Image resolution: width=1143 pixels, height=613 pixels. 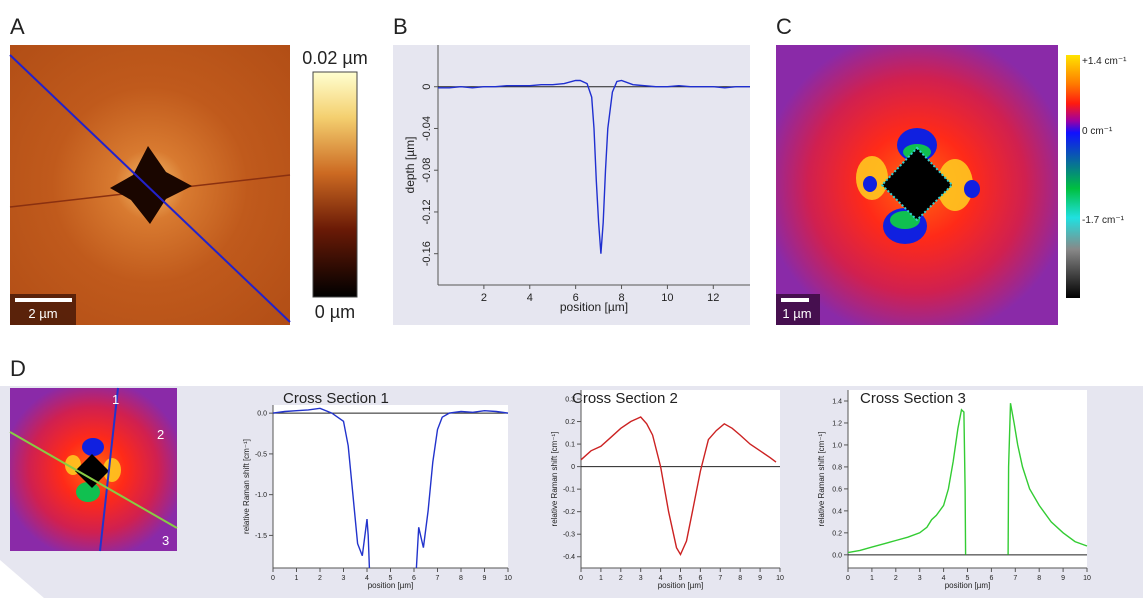 I want to click on x-tick-label: 12, so click(x=713, y=298).